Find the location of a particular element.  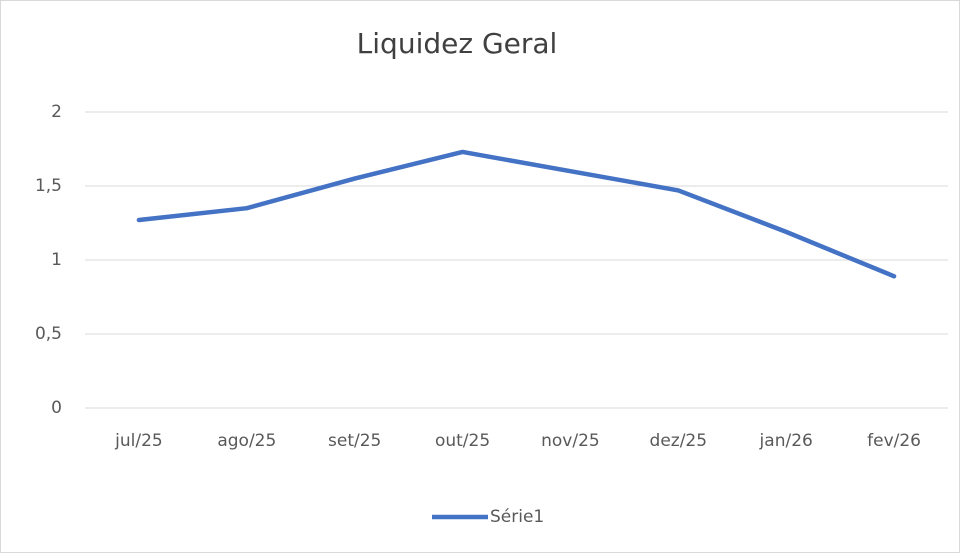

x-tick-label: jul/25 is located at coordinates (138, 441).